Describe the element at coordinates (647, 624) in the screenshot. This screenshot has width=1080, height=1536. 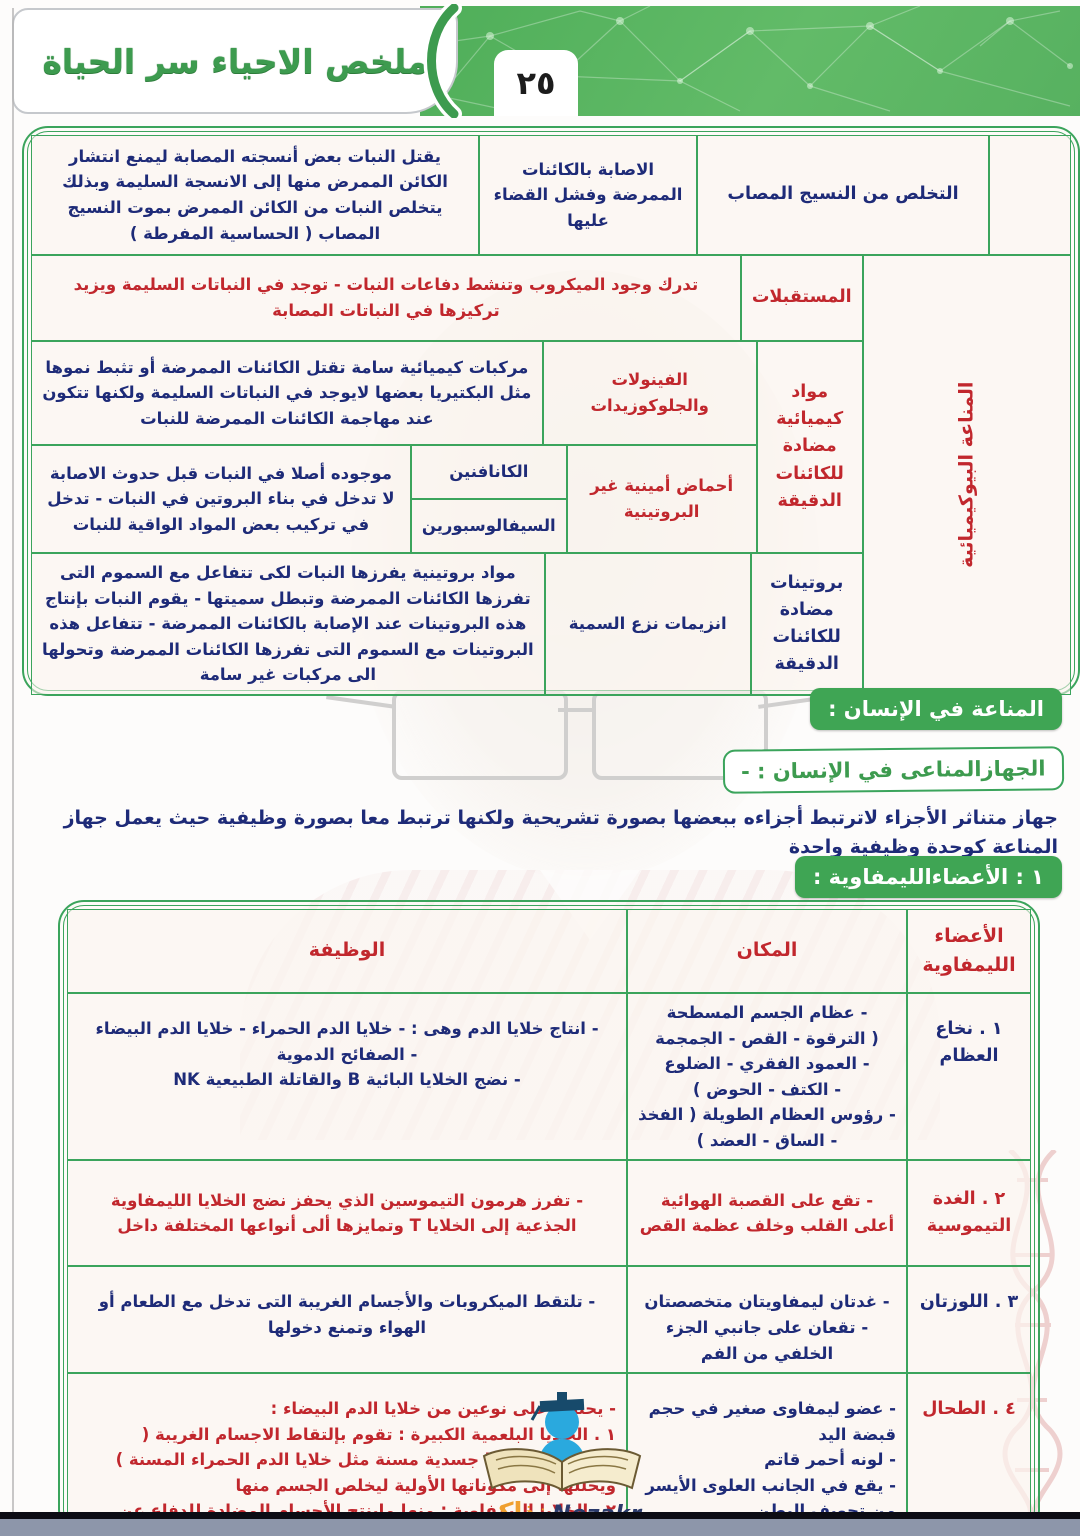
I see `subcategory-cell: انزيمات نزع السمية` at that location.